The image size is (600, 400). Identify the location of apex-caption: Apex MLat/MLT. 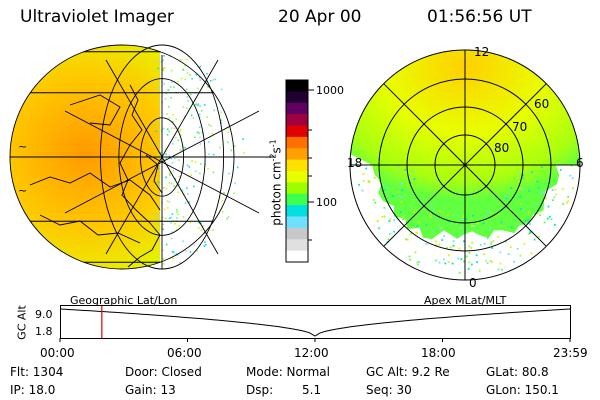
(465, 300).